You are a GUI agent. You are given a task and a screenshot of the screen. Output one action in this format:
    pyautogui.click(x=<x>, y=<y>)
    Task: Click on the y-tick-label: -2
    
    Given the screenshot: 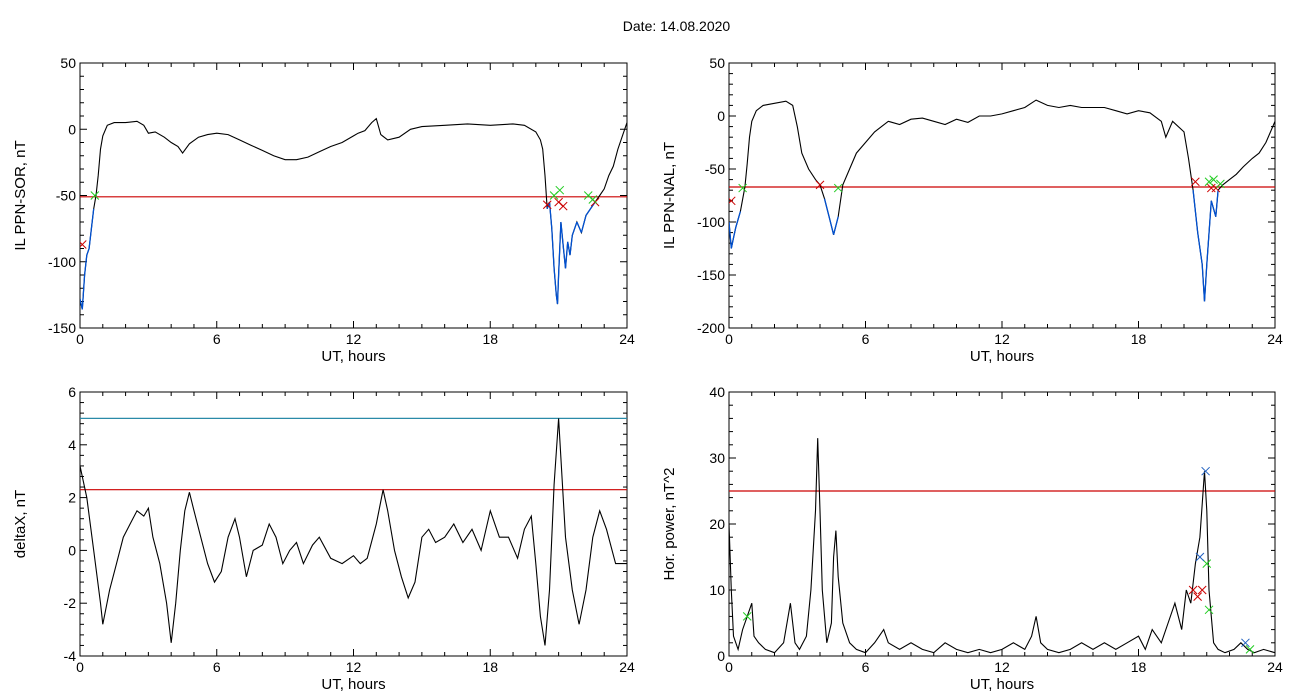 What is the action you would take?
    pyautogui.click(x=70, y=603)
    